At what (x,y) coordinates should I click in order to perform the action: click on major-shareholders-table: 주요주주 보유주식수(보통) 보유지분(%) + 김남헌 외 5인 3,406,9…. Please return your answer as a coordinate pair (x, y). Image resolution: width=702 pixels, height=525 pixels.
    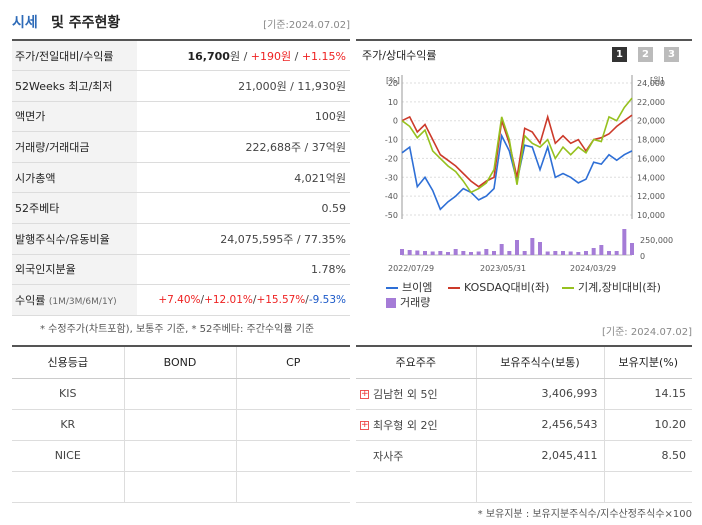
    Looking at the image, I should click on (524, 424).